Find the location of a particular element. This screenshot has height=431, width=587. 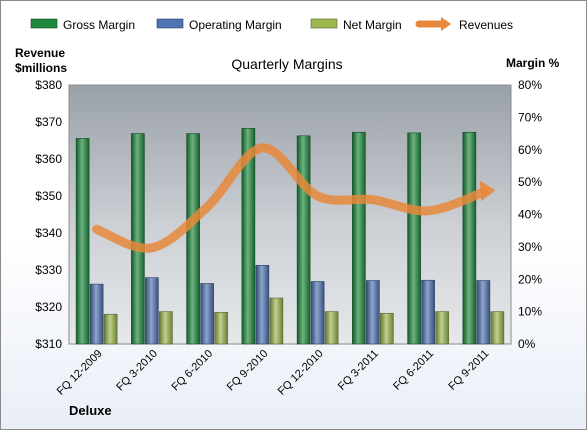

left-tick-label: $360 is located at coordinates (48, 159).